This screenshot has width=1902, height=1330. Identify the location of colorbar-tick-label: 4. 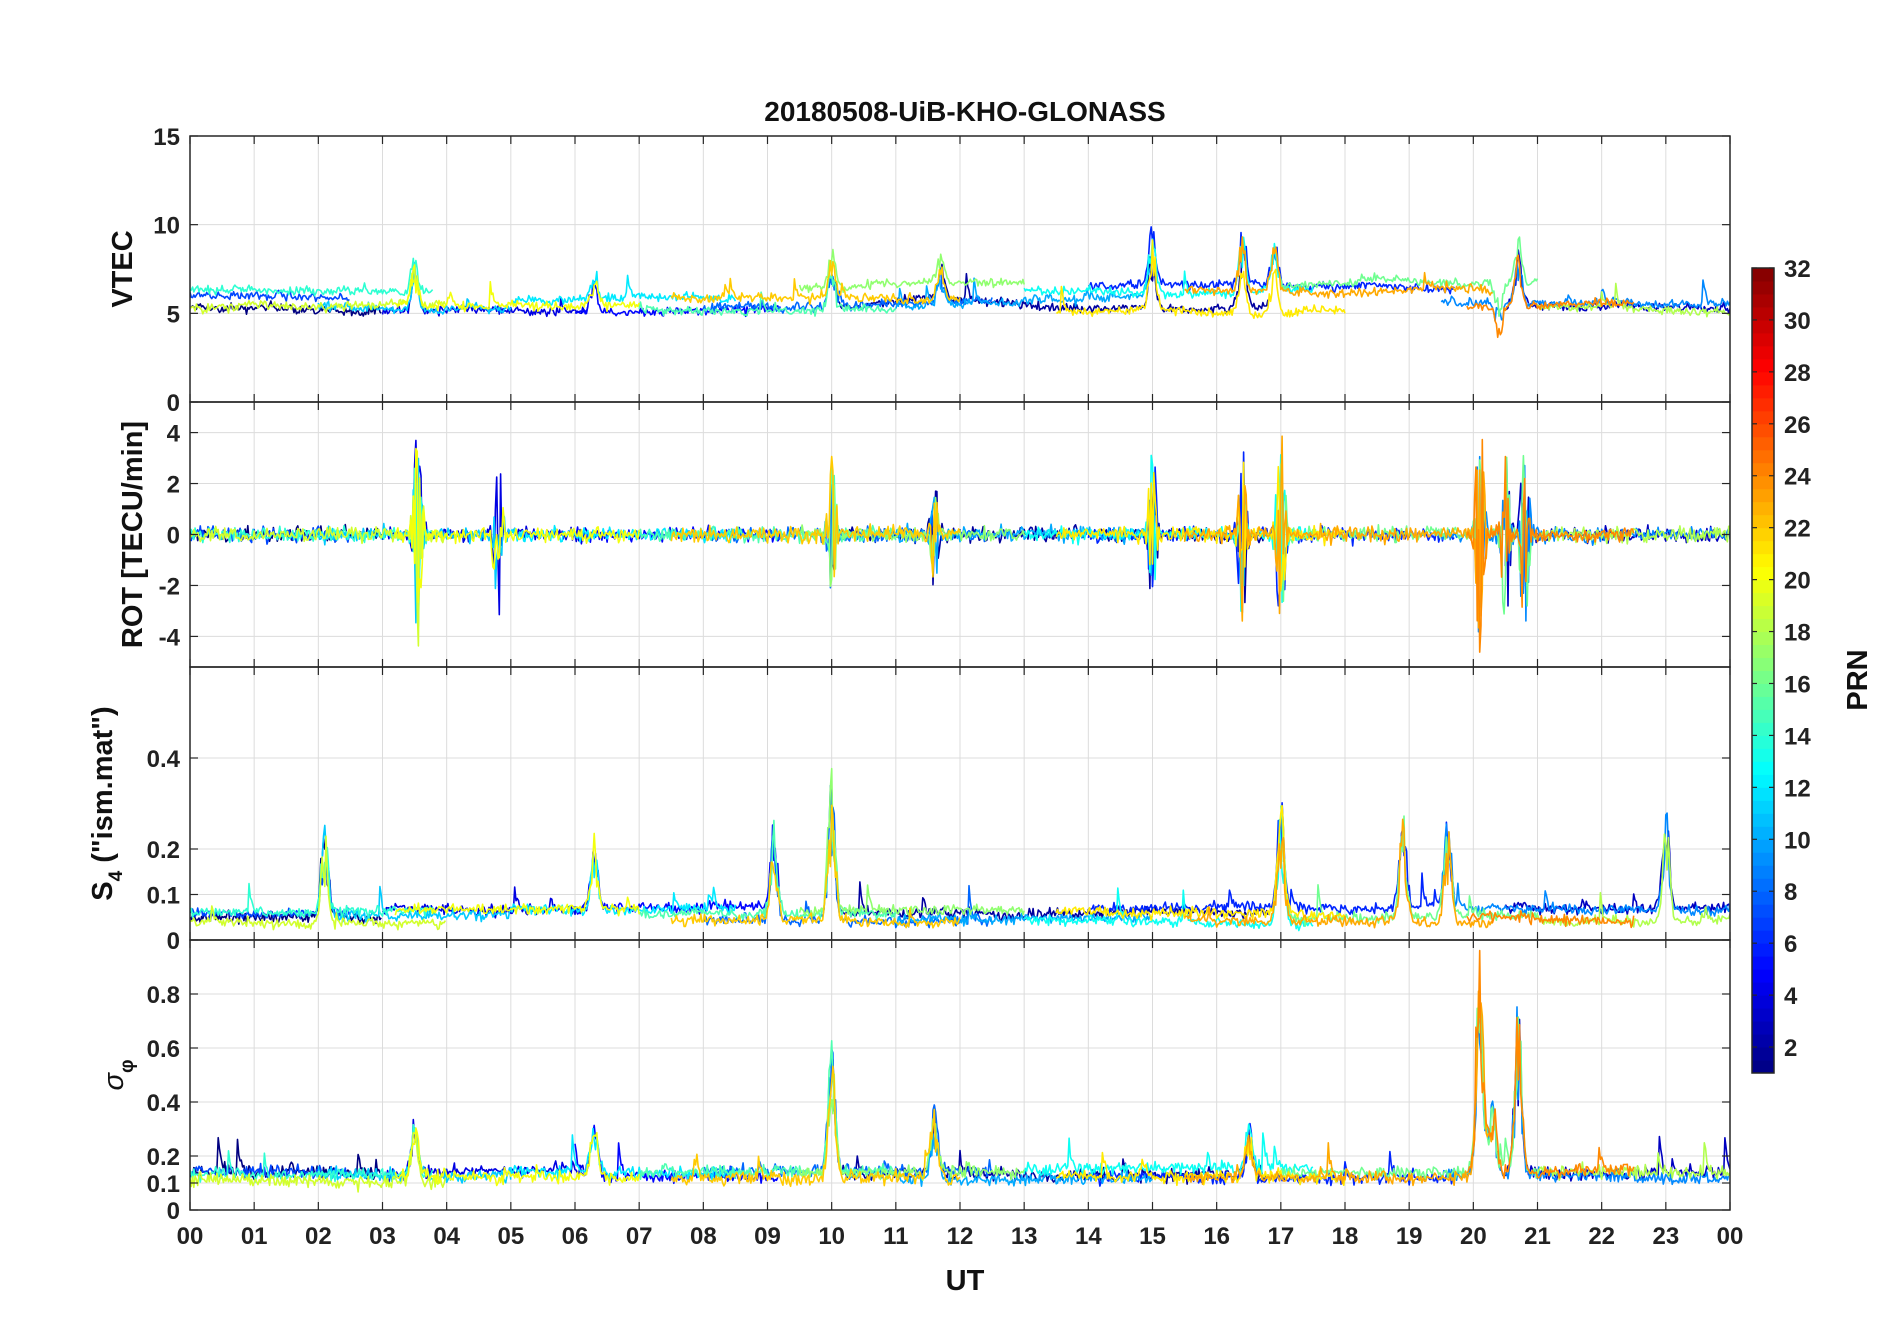
(1791, 996).